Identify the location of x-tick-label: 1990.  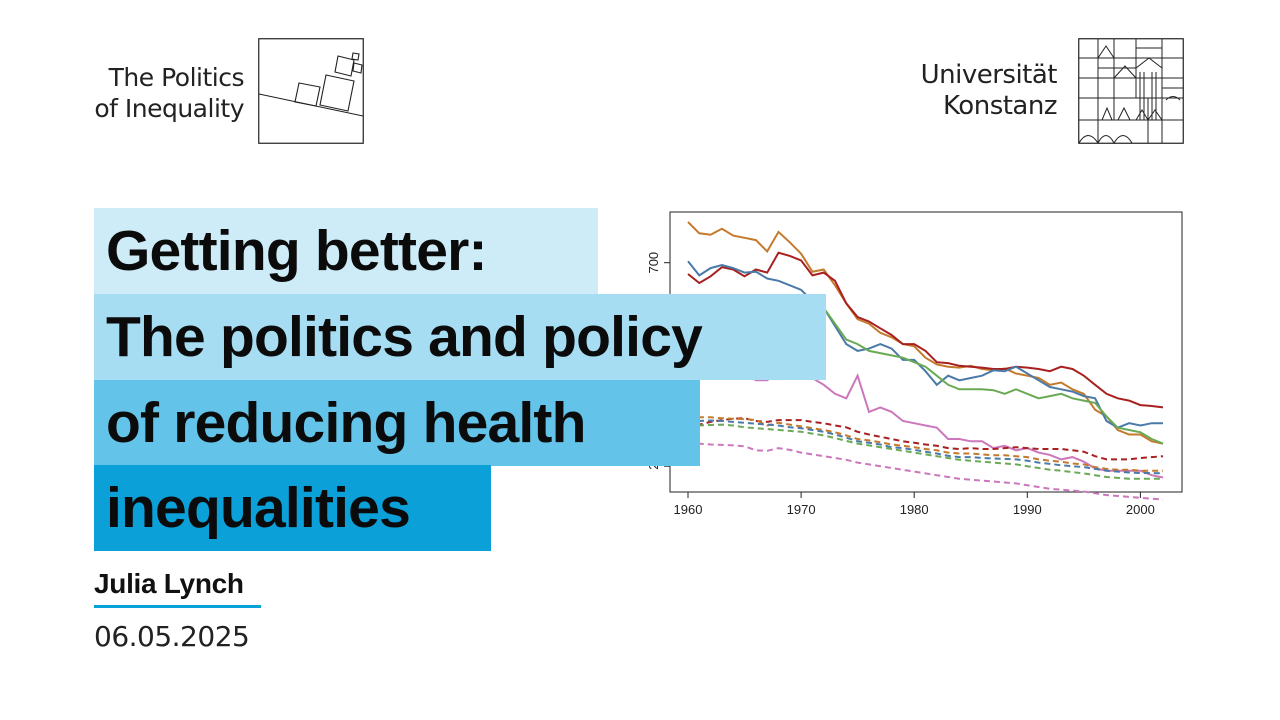
(1027, 509).